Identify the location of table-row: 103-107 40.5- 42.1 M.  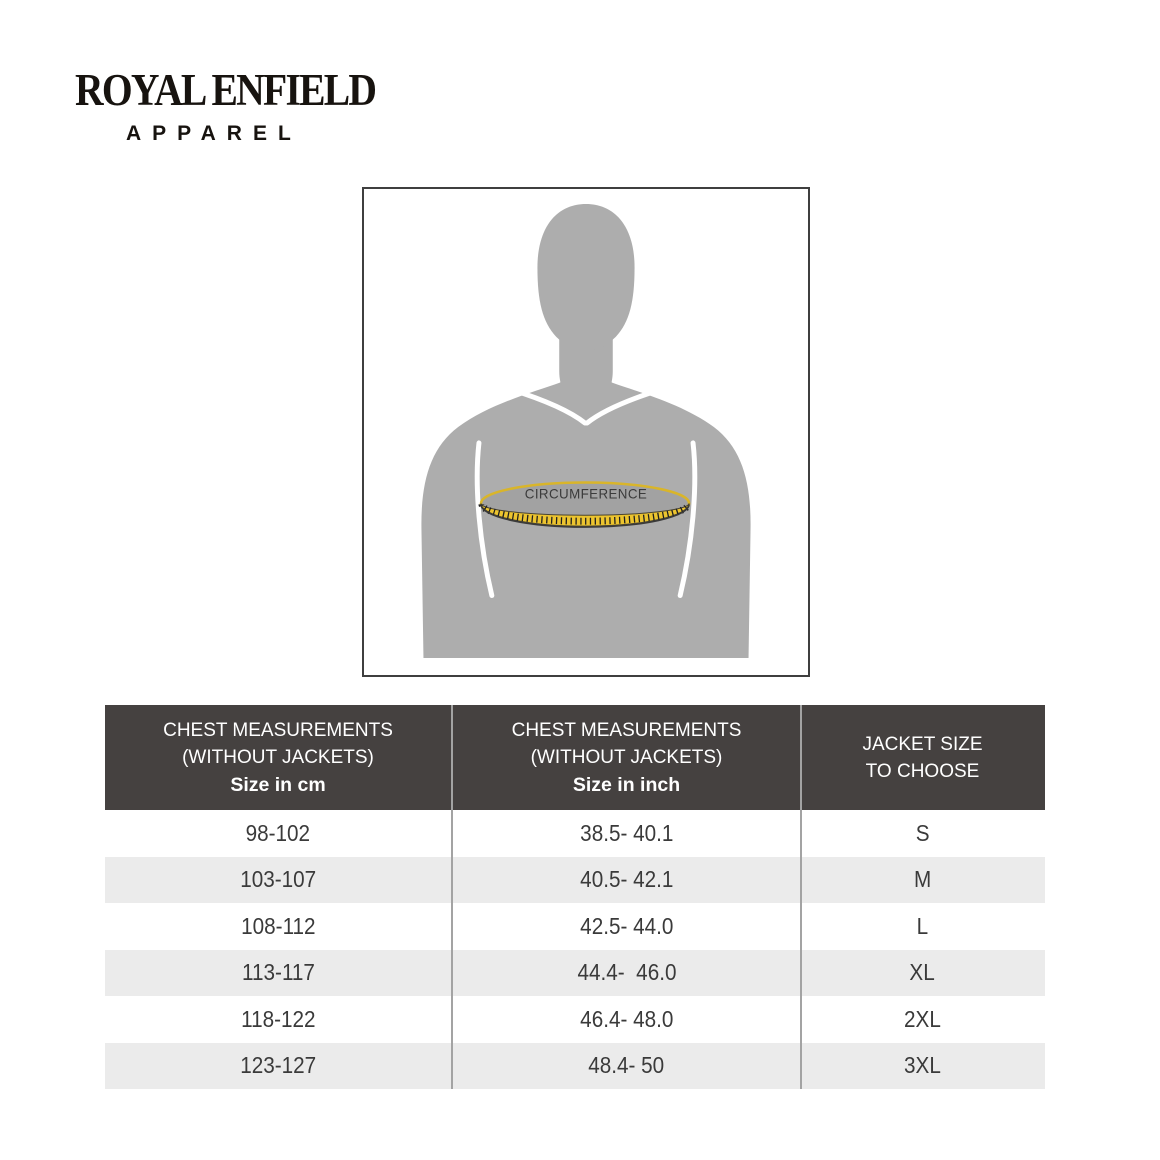
(575, 879).